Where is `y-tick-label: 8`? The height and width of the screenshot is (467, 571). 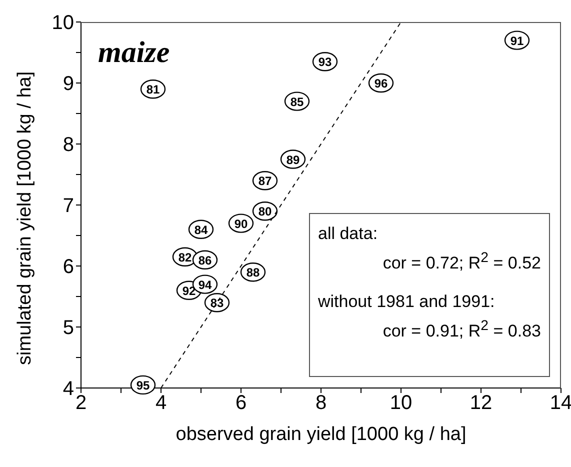 y-tick-label: 8 is located at coordinates (68, 145).